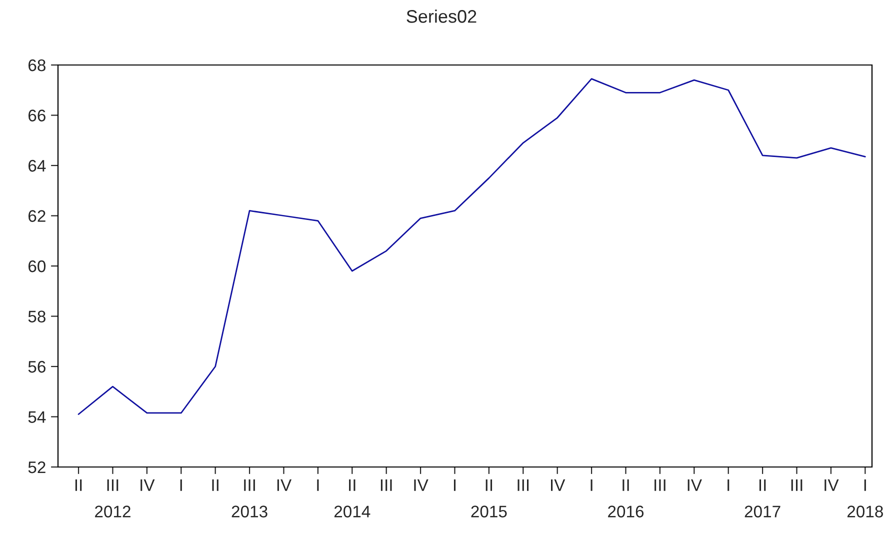  I want to click on x-tick-label: III 2012, so click(112, 498).